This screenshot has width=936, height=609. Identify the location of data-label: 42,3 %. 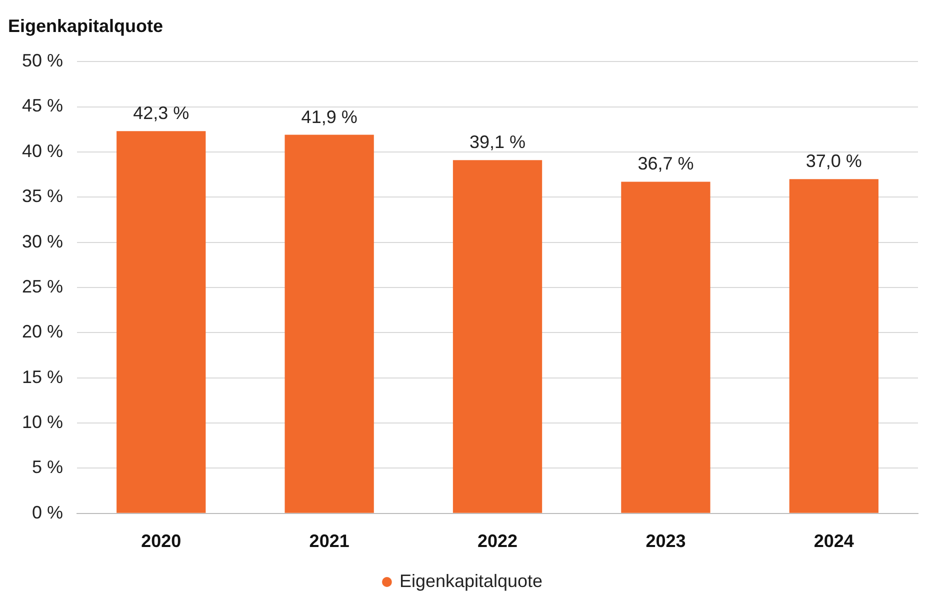
(161, 113).